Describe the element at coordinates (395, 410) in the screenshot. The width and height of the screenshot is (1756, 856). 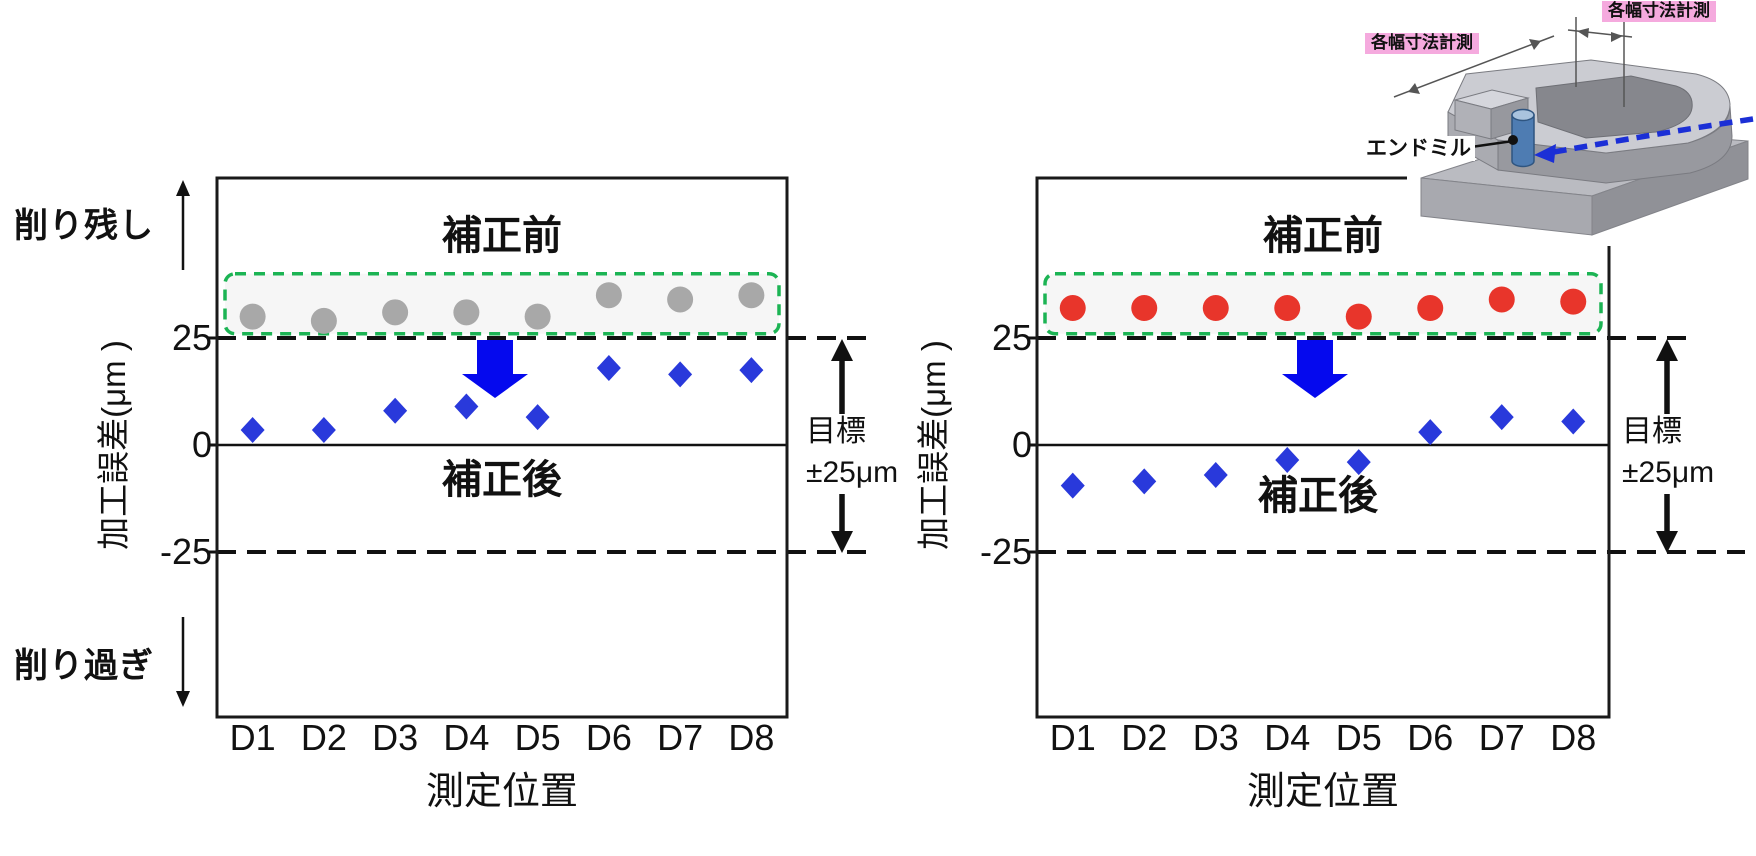
I see `data-point-after-D3` at that location.